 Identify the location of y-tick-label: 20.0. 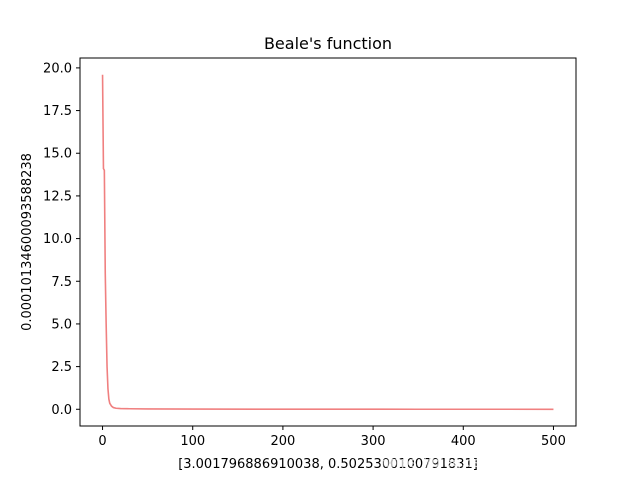
(57, 68).